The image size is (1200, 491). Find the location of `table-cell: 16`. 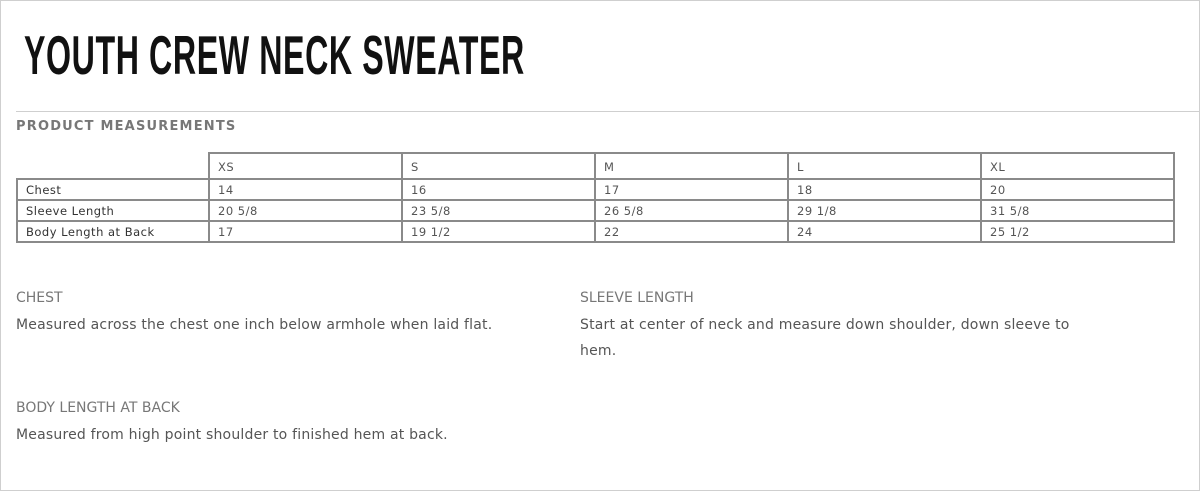

table-cell: 16 is located at coordinates (498, 189).